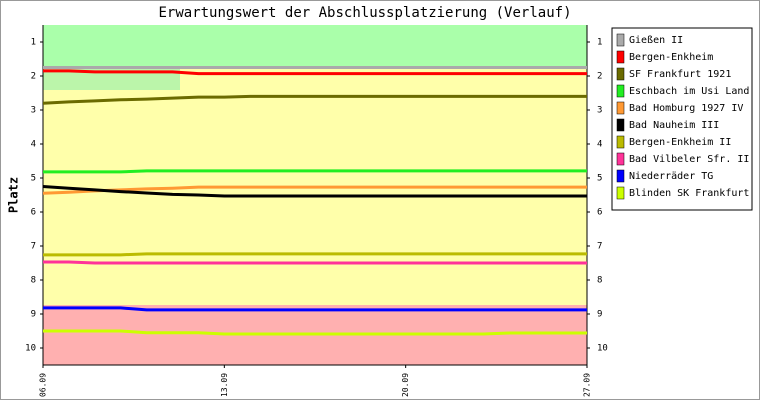 This screenshot has width=760, height=400. What do you see at coordinates (671, 57) in the screenshot?
I see `legend-label: Bergen-Enkheim` at bounding box center [671, 57].